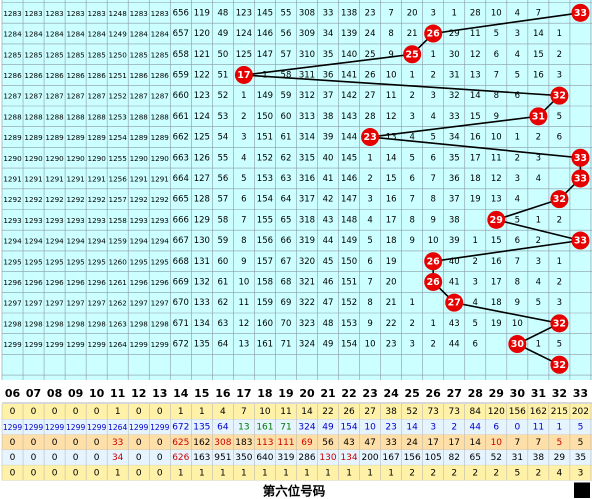 This screenshot has height=499, width=592. What do you see at coordinates (202, 282) in the screenshot?
I see `grid-cell-value: 132` at bounding box center [202, 282].